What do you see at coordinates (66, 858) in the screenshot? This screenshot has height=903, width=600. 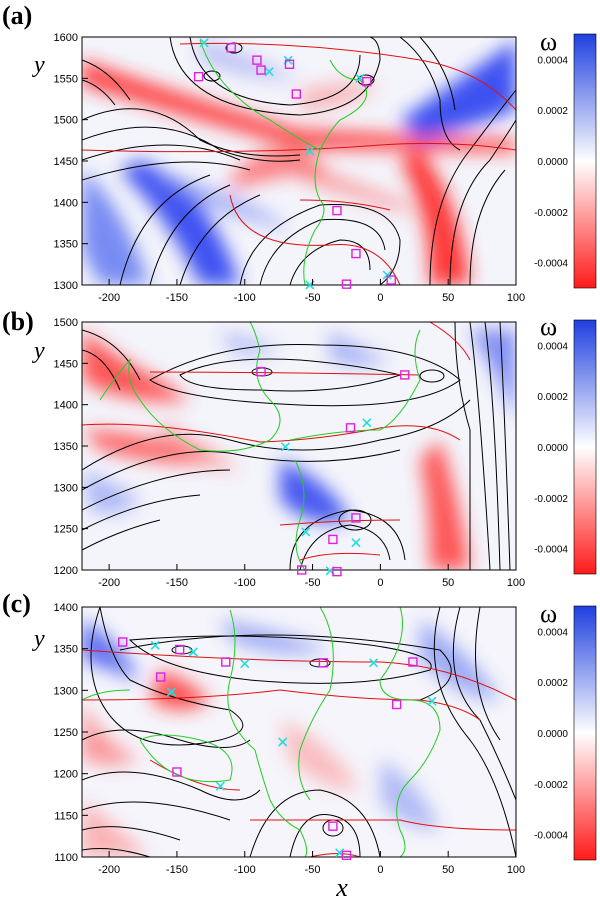 I see `y-tick-label: 1100` at bounding box center [66, 858].